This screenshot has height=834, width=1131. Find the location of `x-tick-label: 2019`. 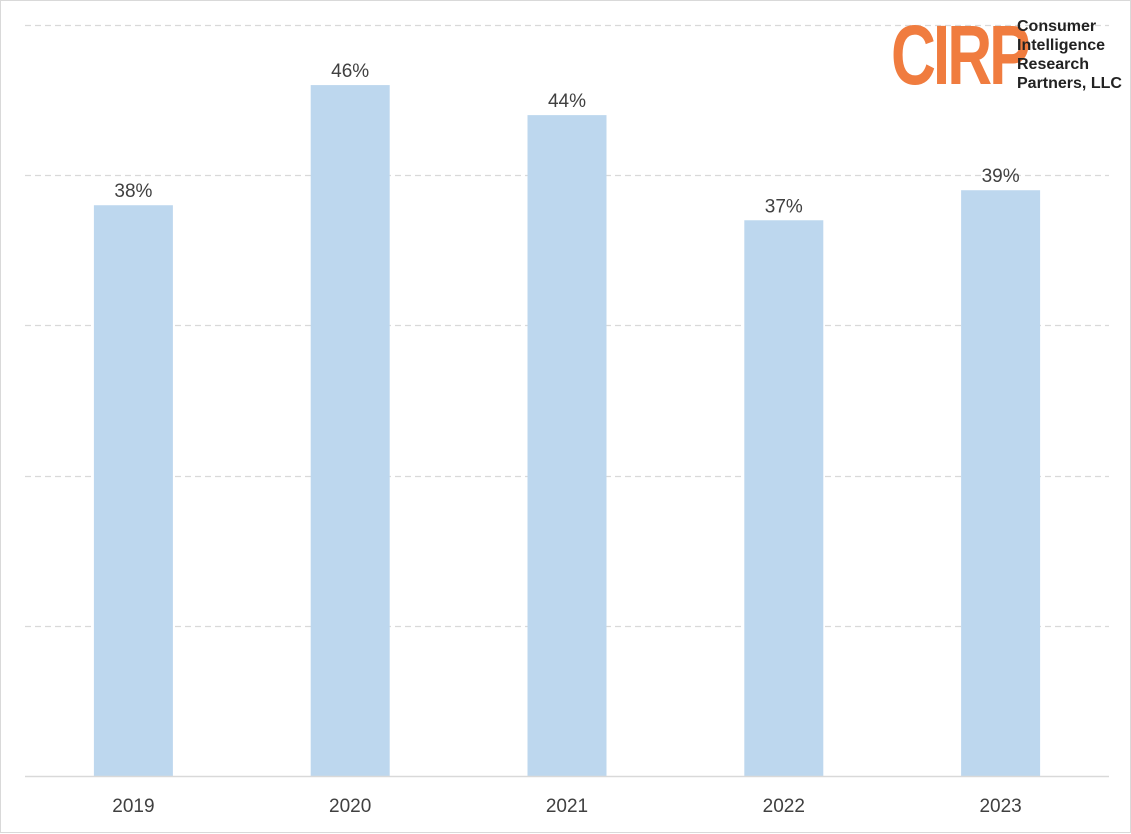

x-tick-label: 2019 is located at coordinates (133, 806).